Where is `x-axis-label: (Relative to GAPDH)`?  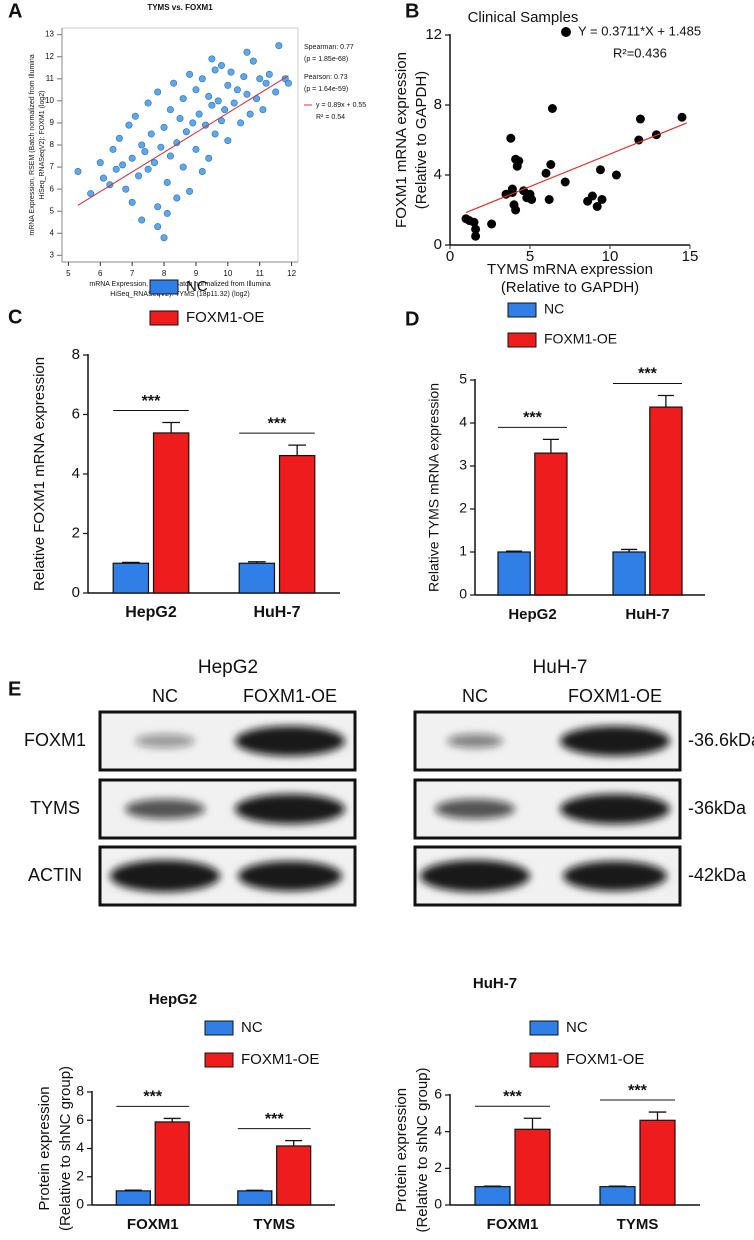 x-axis-label: (Relative to GAPDH) is located at coordinates (570, 287).